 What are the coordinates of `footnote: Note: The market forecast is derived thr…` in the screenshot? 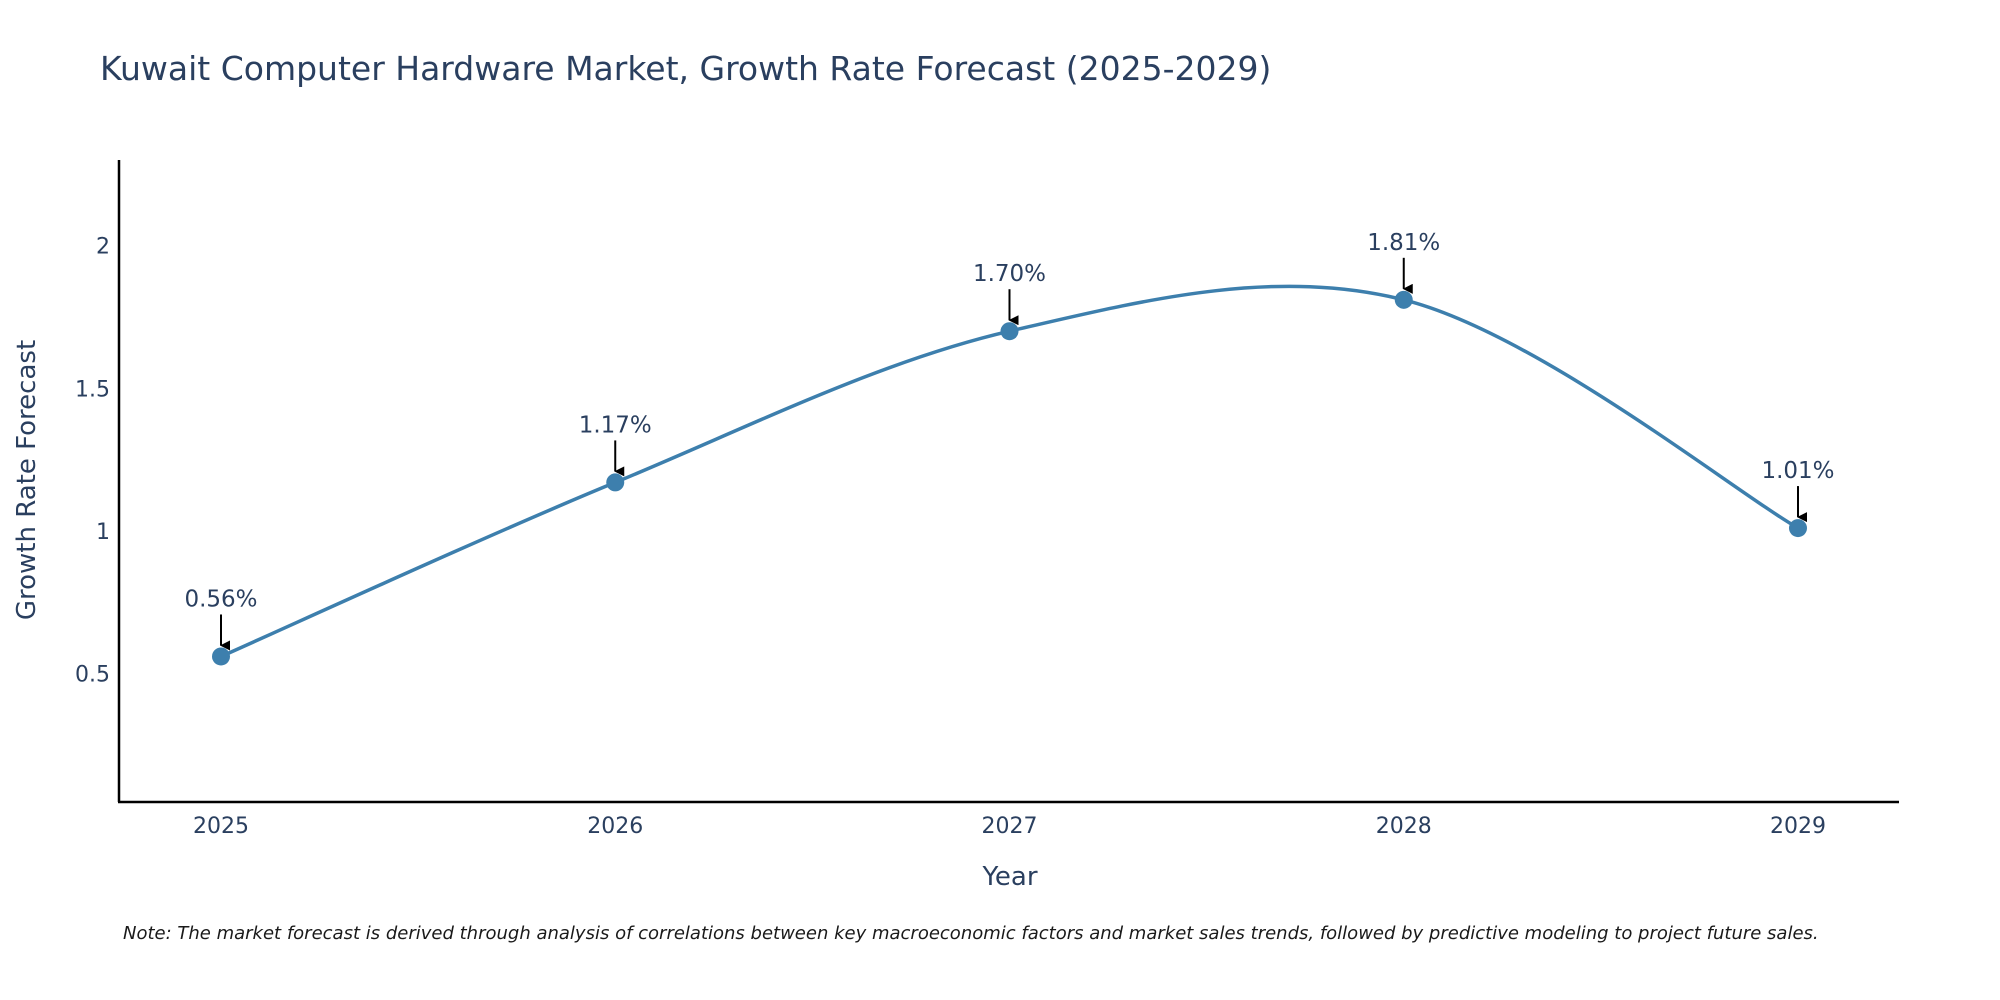 It's located at (971, 933).